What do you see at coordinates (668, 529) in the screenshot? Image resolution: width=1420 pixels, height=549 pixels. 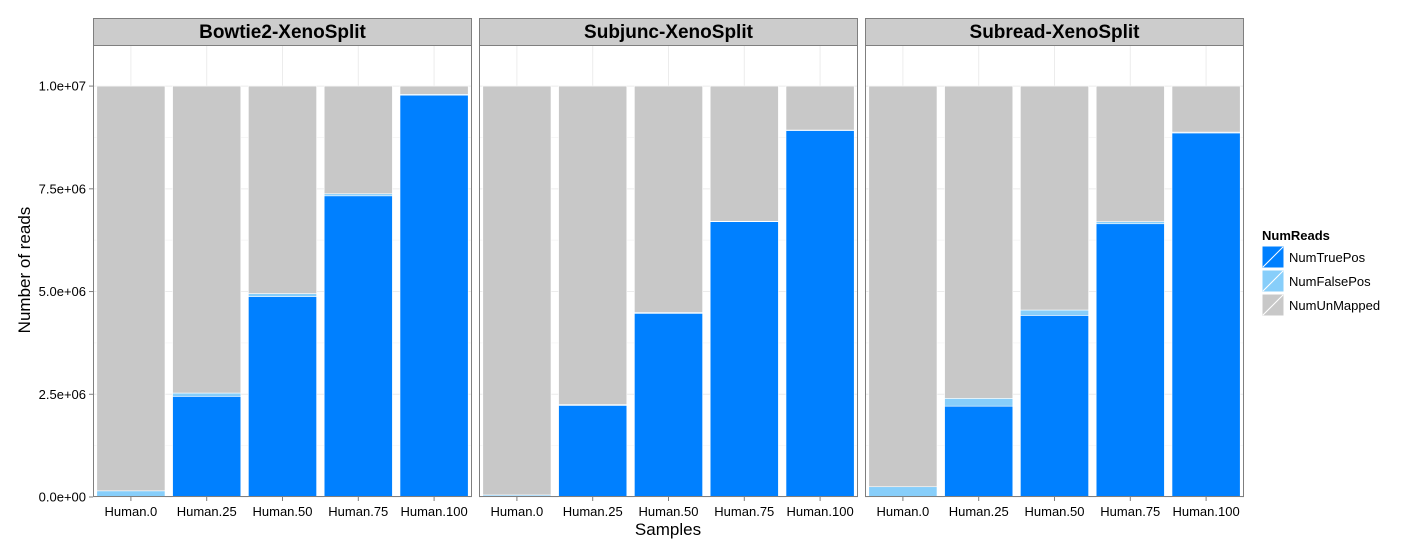 I see `x-axis-title: Samples` at bounding box center [668, 529].